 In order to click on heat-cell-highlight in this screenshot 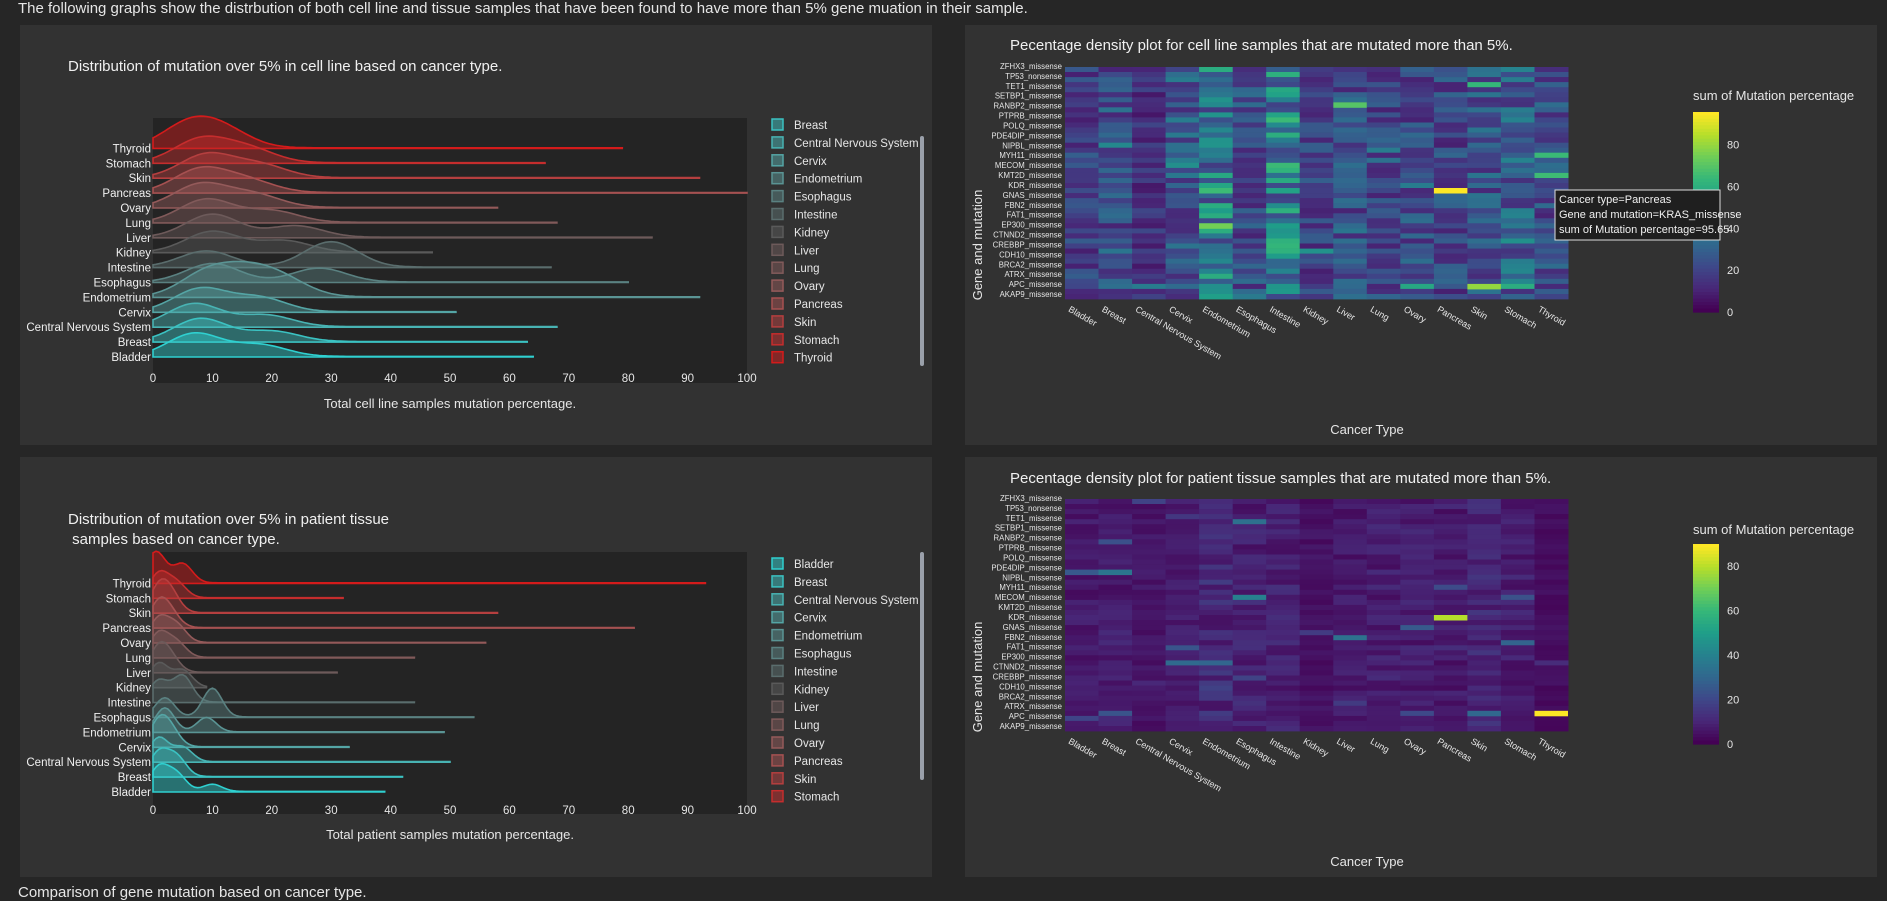, I will do `click(1551, 713)`.